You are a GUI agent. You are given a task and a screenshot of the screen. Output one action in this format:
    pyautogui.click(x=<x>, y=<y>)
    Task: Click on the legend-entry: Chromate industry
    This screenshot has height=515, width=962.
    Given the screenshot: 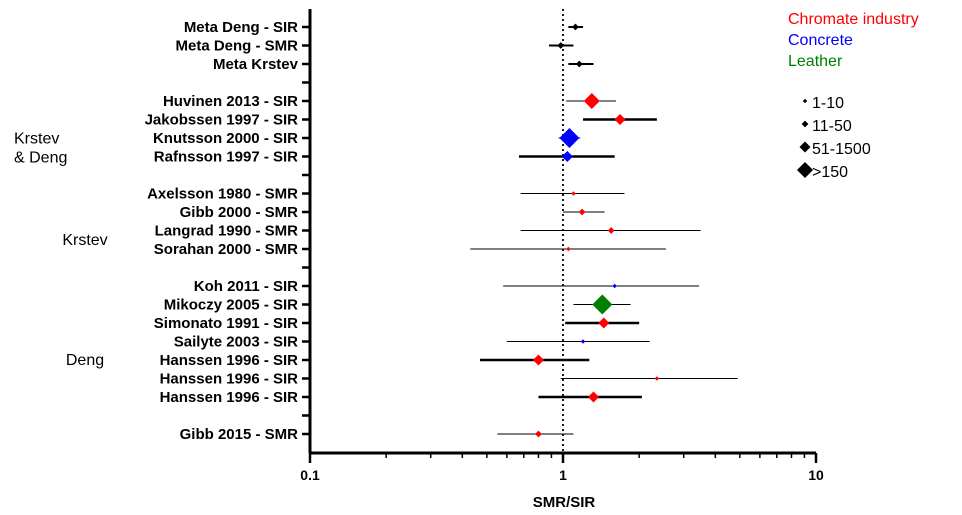 What is the action you would take?
    pyautogui.click(x=853, y=19)
    